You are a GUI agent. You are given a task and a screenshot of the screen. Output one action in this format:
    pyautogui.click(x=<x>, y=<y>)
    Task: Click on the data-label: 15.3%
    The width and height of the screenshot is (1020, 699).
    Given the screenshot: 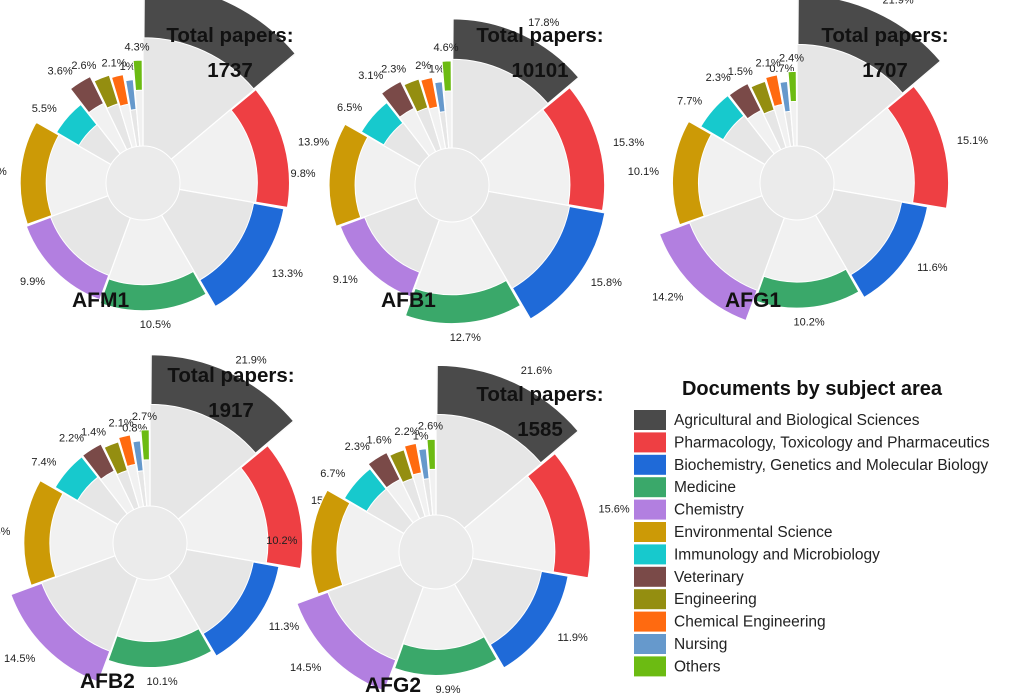 What is the action you would take?
    pyautogui.click(x=628, y=143)
    